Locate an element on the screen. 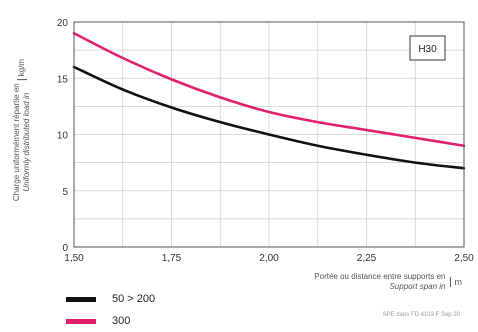  legend-item: 300 is located at coordinates (110, 321).